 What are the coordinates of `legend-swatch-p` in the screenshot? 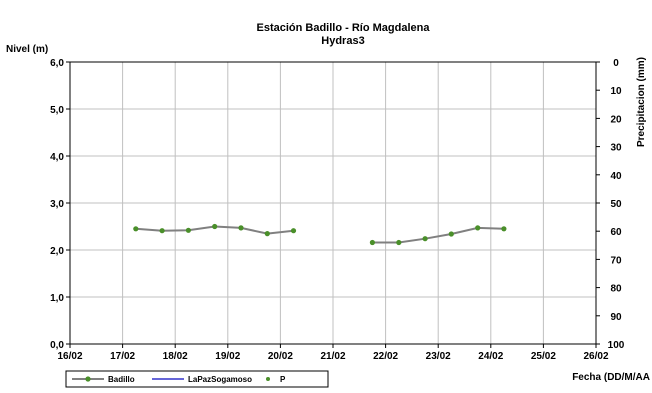 It's located at (268, 379).